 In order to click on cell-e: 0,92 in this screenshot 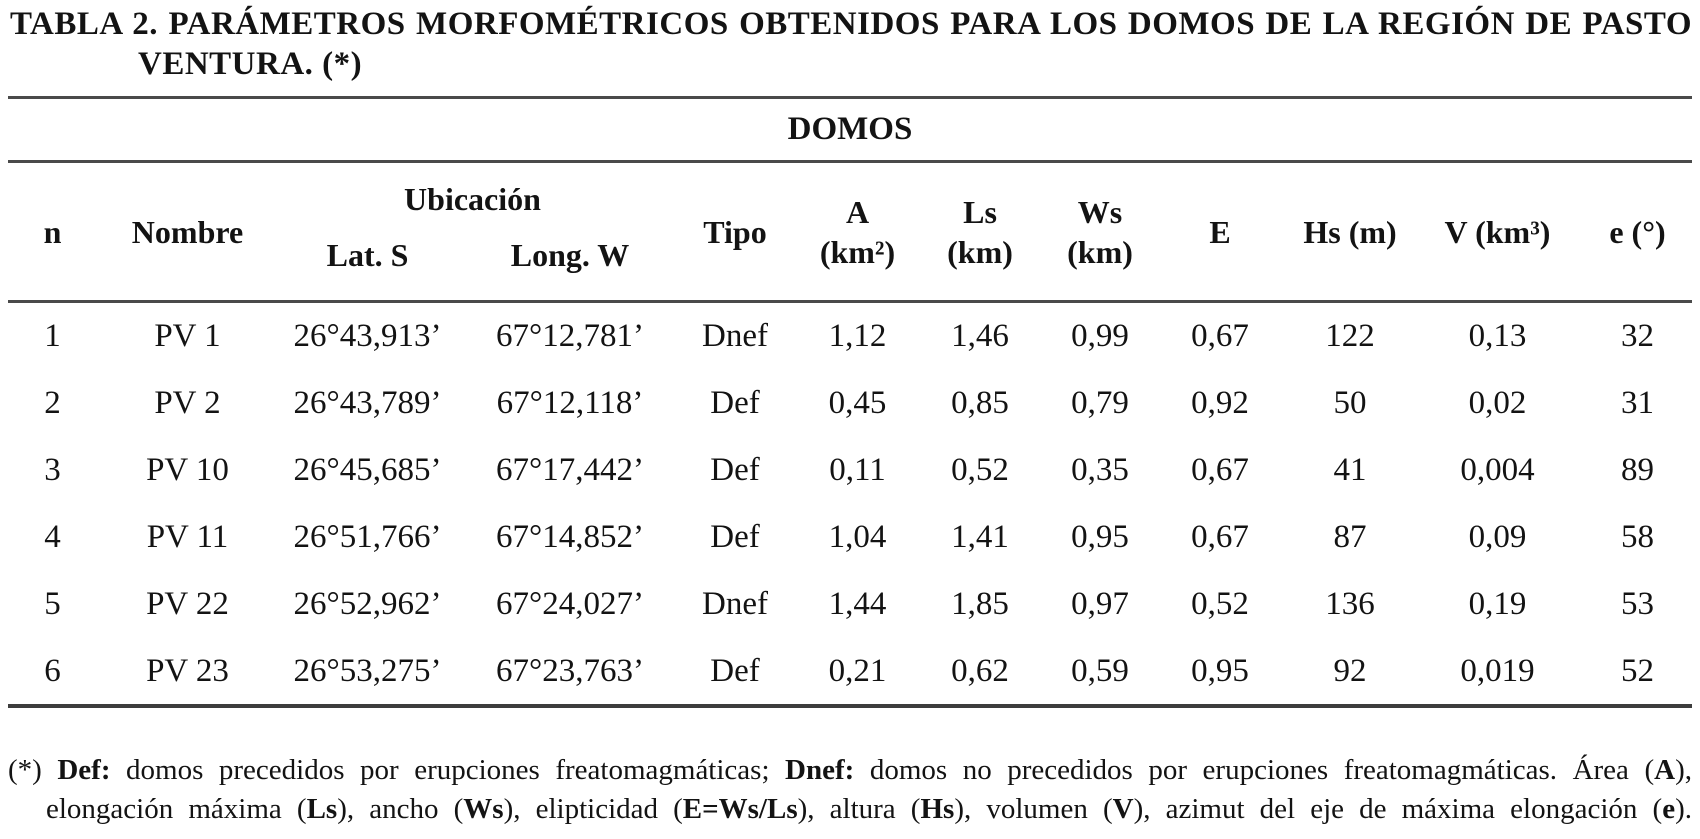, I will do `click(1220, 403)`.